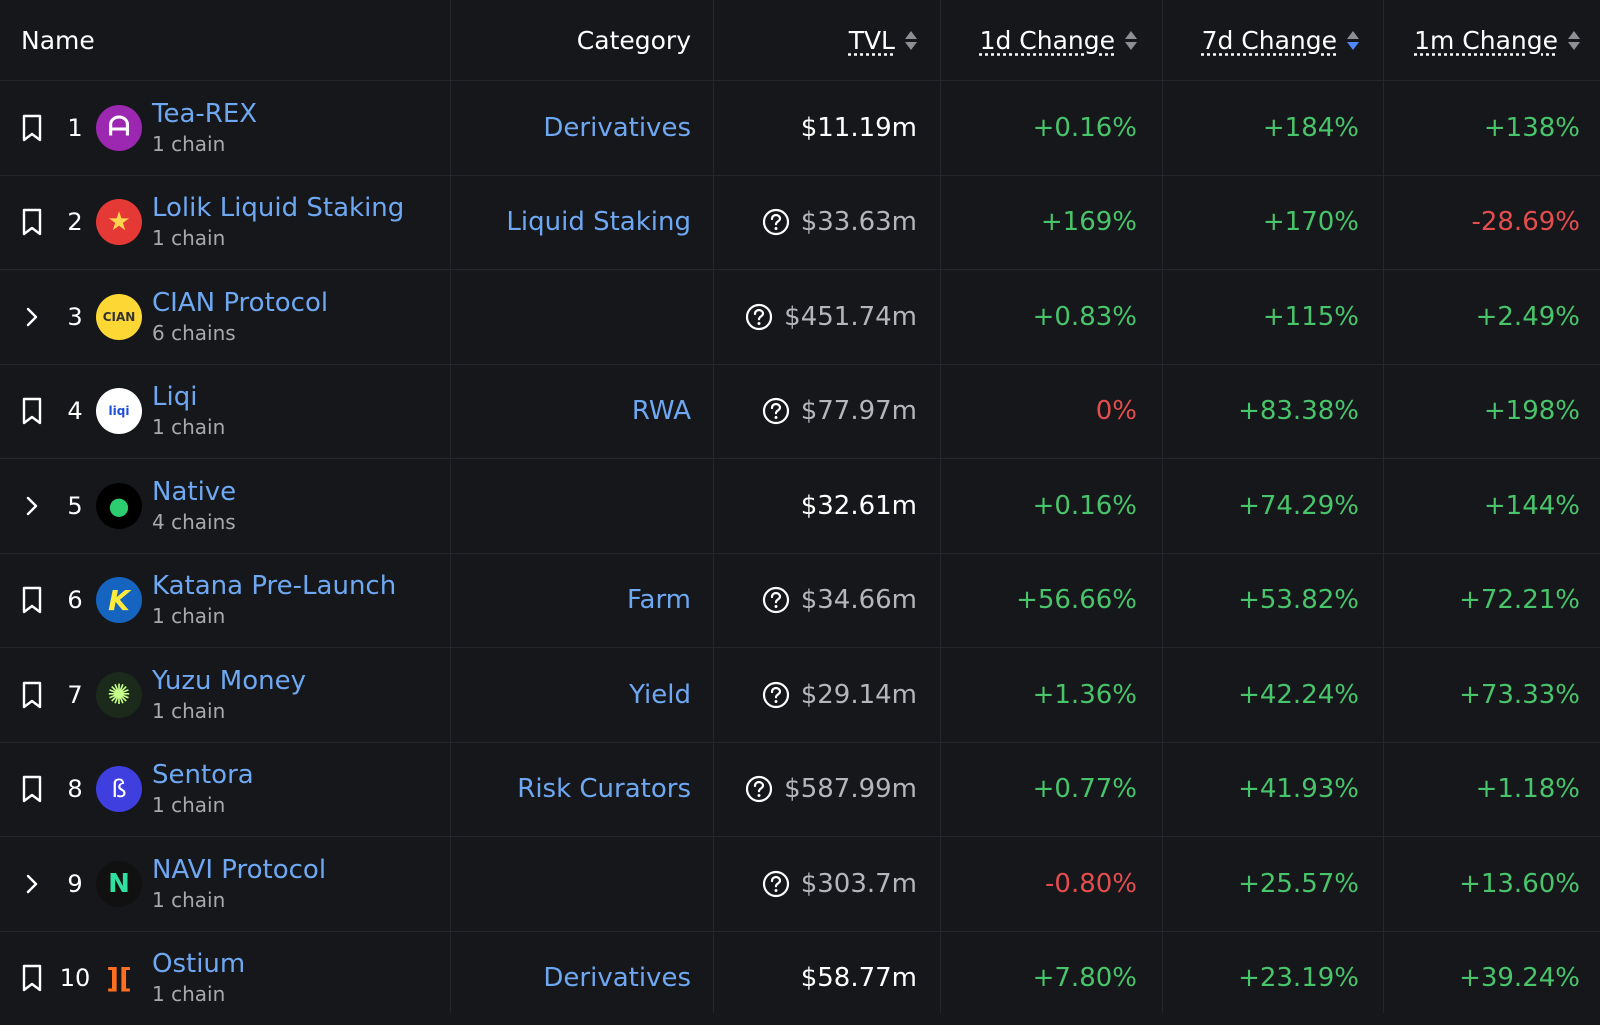  I want to click on protocol-name-link: Yuzu Money, so click(229, 680).